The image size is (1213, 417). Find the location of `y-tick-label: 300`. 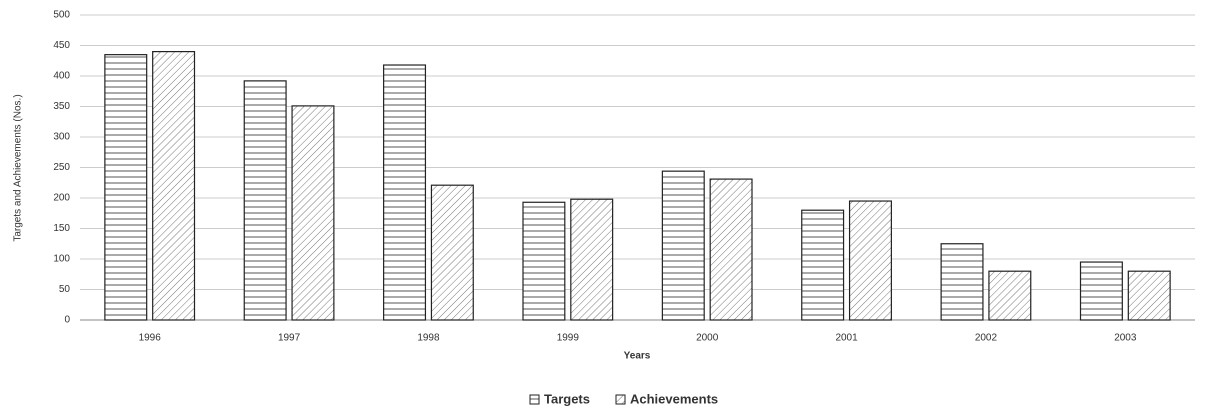

y-tick-label: 300 is located at coordinates (61, 137).